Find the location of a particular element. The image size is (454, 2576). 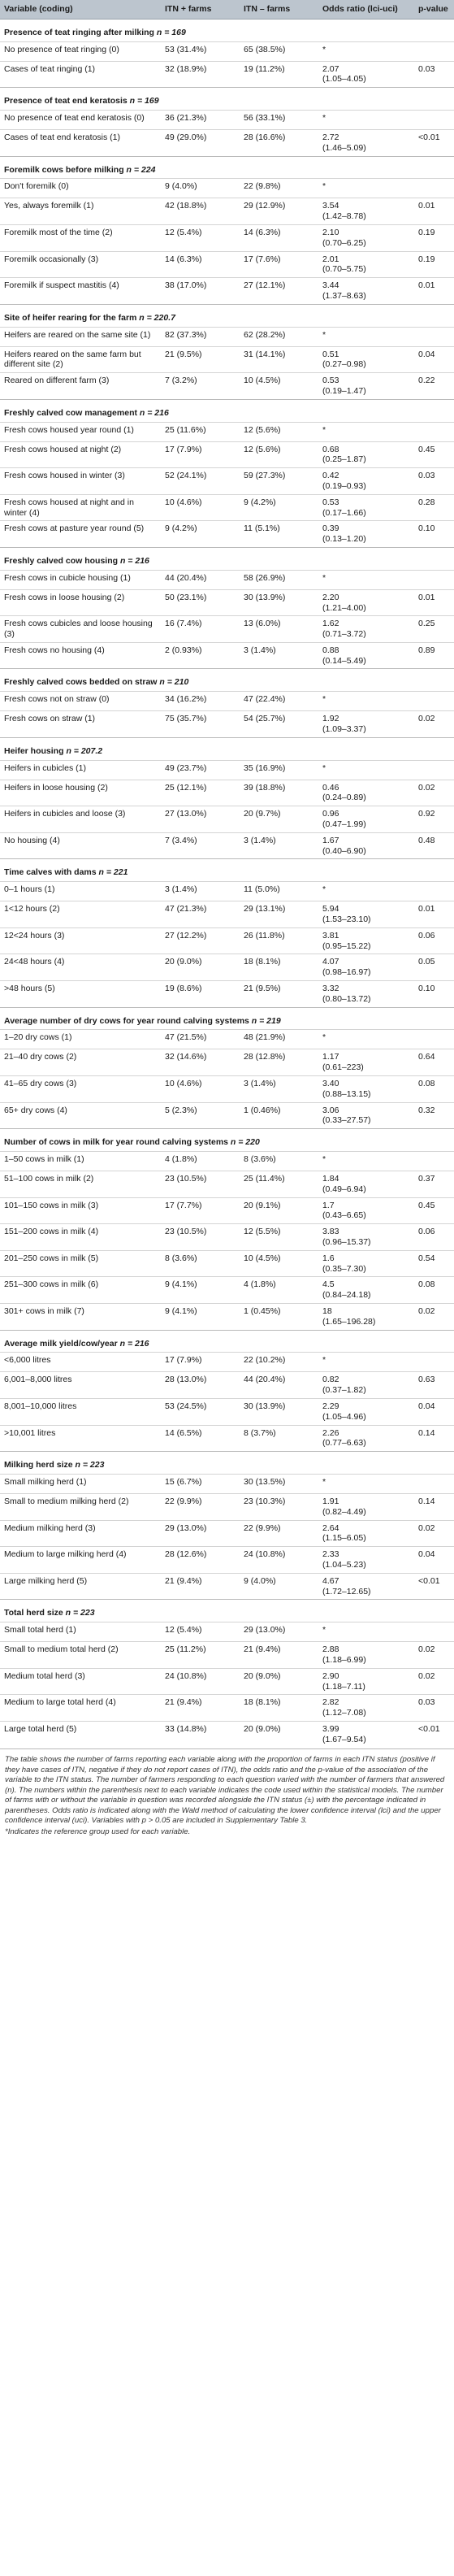

confidence-interval: (1.37–8.63) is located at coordinates (344, 295).